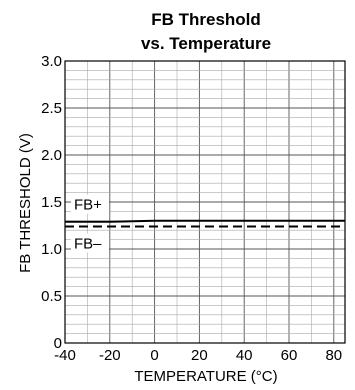 This screenshot has width=355, height=390. Describe the element at coordinates (206, 43) in the screenshot. I see `chart-subtitle: vs. Temperature` at that location.